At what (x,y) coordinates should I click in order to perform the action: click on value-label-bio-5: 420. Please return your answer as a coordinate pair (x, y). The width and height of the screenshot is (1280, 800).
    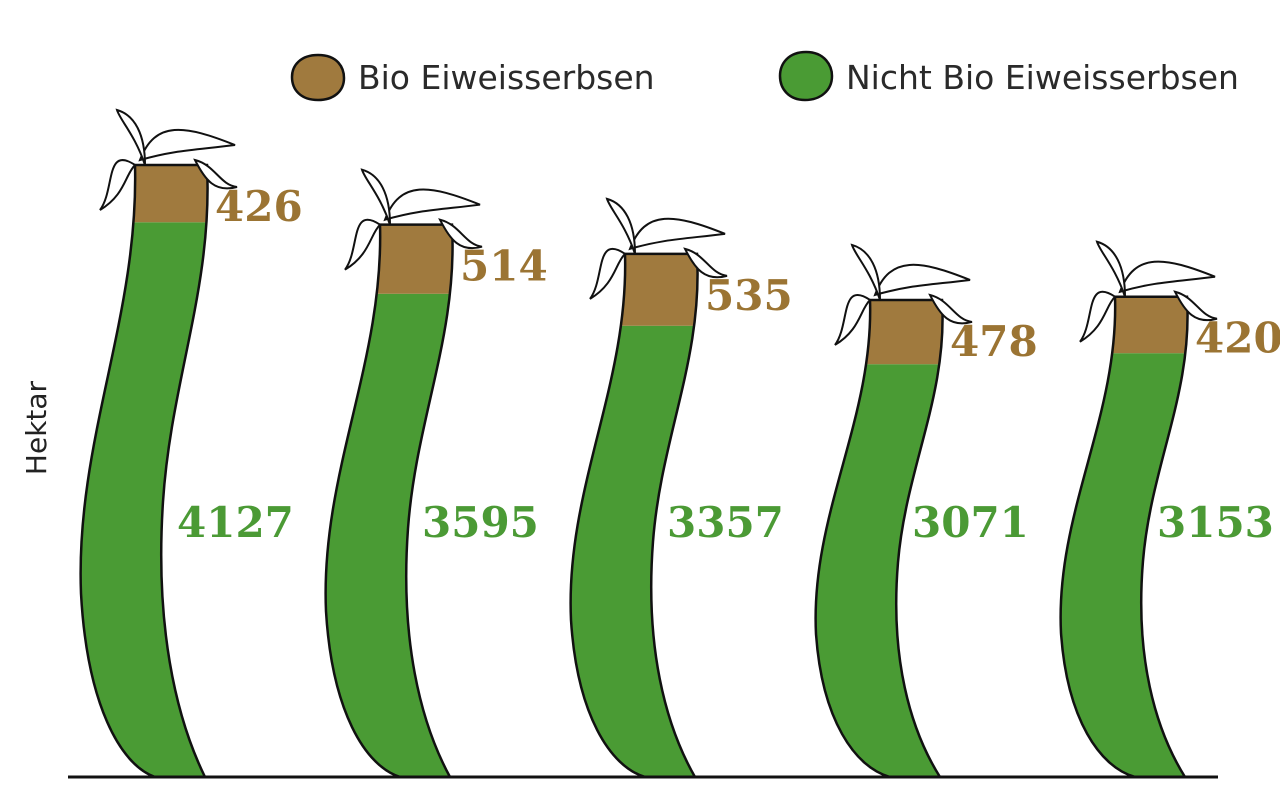
    Looking at the image, I should click on (1237, 338).